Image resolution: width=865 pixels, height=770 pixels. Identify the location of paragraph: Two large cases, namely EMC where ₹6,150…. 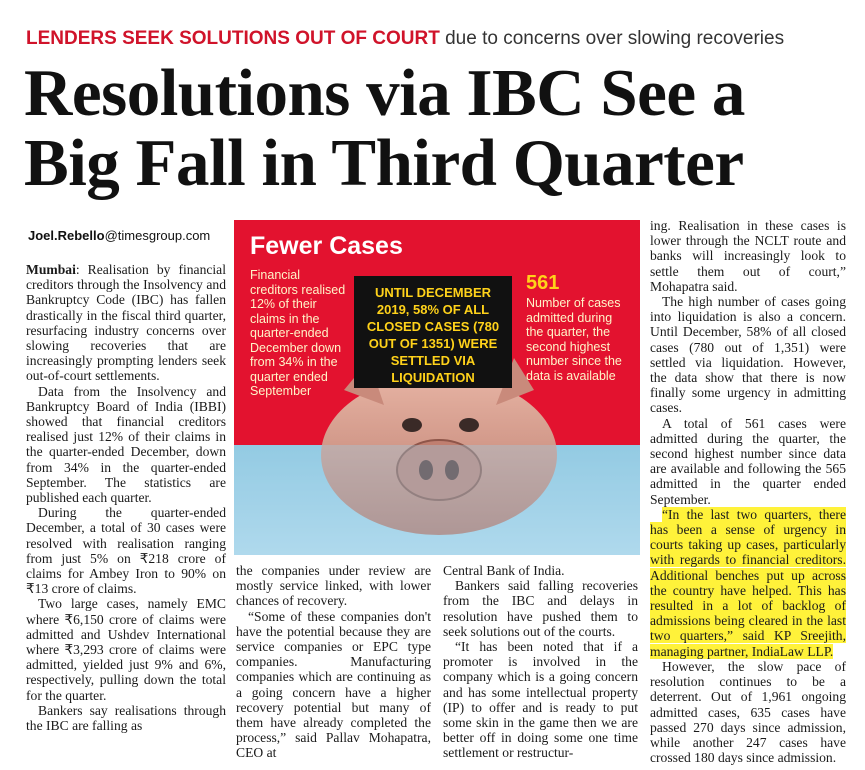
(126, 649).